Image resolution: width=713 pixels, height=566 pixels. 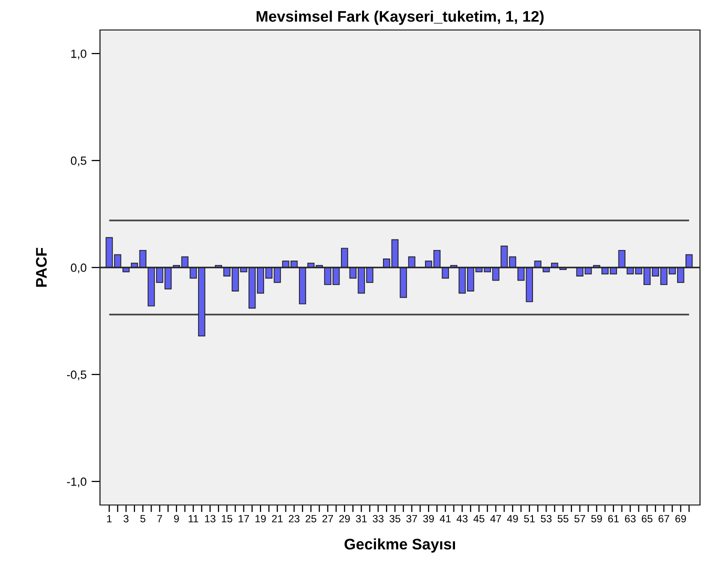 What do you see at coordinates (78, 269) in the screenshot?
I see `y-tick-label: 0,0` at bounding box center [78, 269].